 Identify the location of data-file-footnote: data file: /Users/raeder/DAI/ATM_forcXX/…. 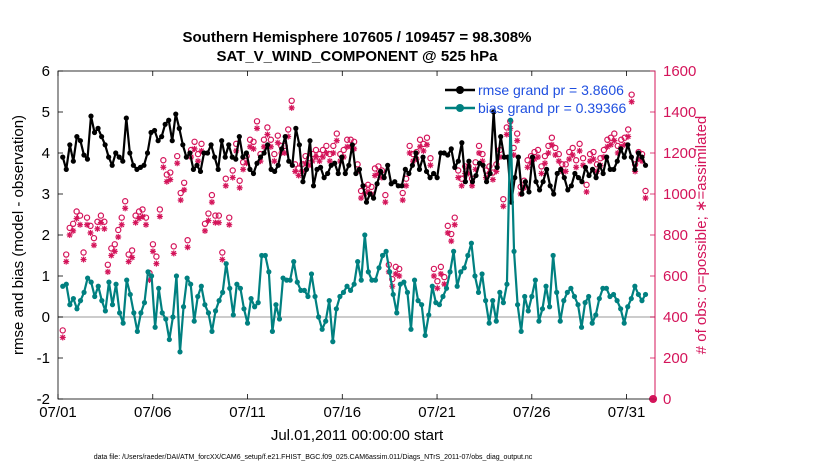
(313, 457).